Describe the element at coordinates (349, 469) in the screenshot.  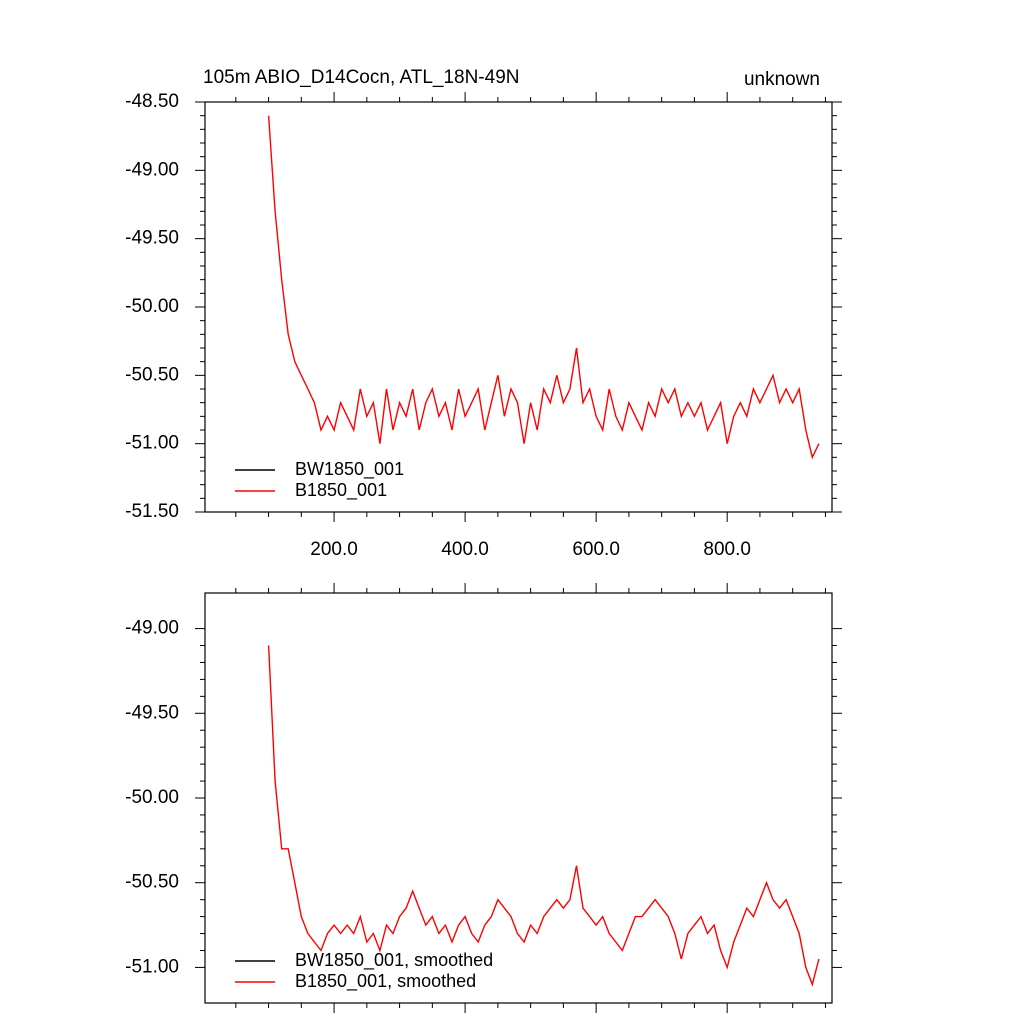
I see `legend-label: BW1850_001` at that location.